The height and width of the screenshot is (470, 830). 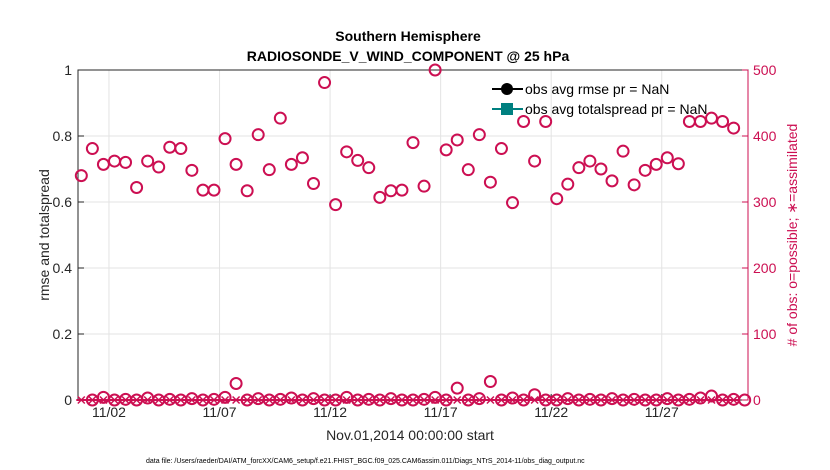 What do you see at coordinates (765, 70) in the screenshot?
I see `y2-tick-label: 500` at bounding box center [765, 70].